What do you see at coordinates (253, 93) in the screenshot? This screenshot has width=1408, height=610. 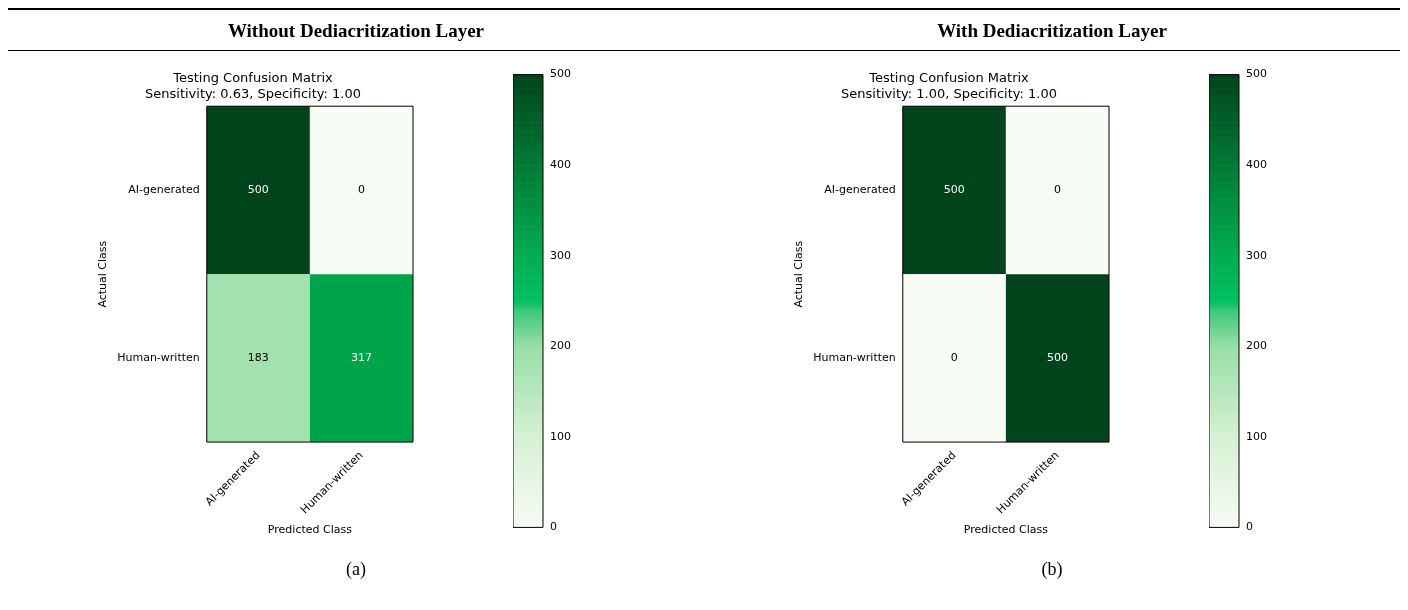 I see `chart-subtitle: Sensitivity: 0.63, Specificity: 1.00` at bounding box center [253, 93].